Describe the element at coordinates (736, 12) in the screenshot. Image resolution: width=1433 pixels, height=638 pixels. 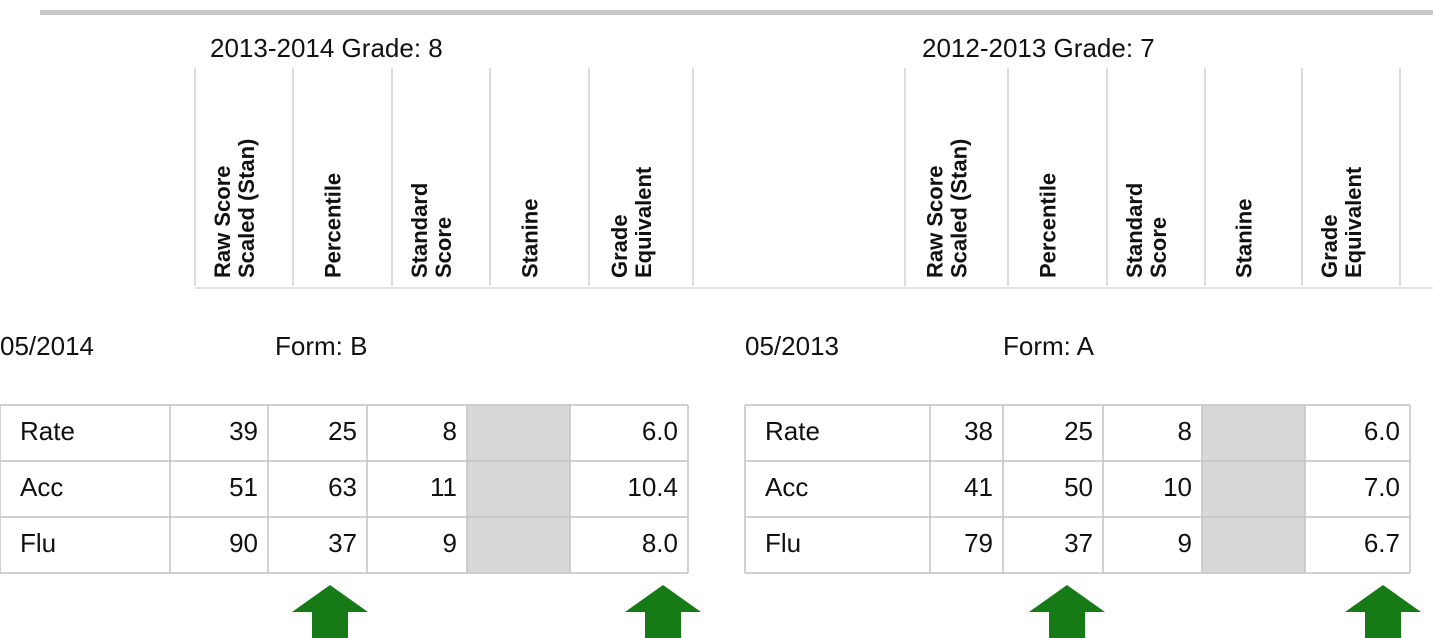
I see `top-rule` at that location.